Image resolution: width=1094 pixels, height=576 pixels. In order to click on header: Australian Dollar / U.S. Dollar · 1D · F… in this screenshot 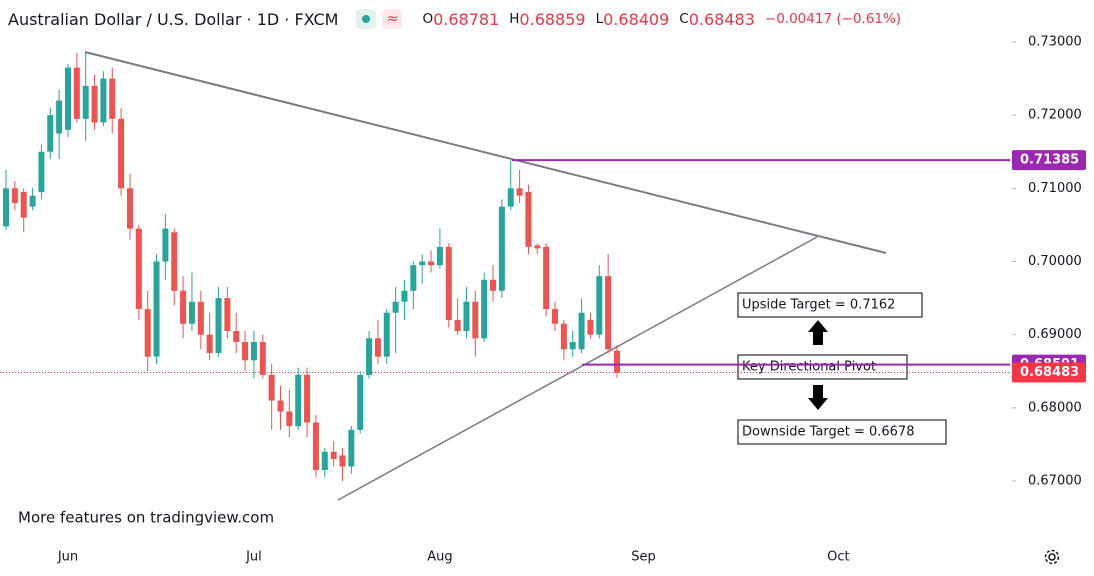, I will do `click(454, 19)`.